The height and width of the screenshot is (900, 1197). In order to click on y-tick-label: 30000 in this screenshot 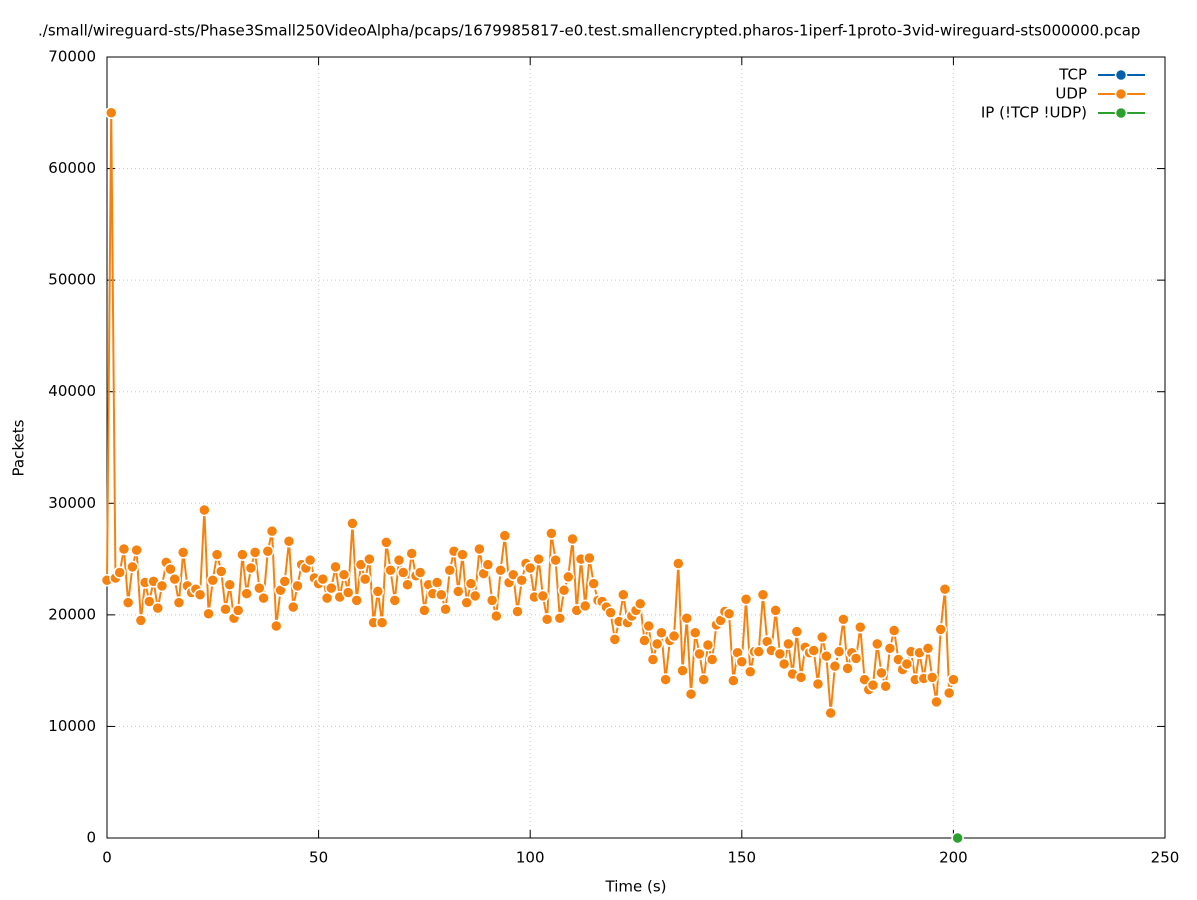, I will do `click(72, 503)`.